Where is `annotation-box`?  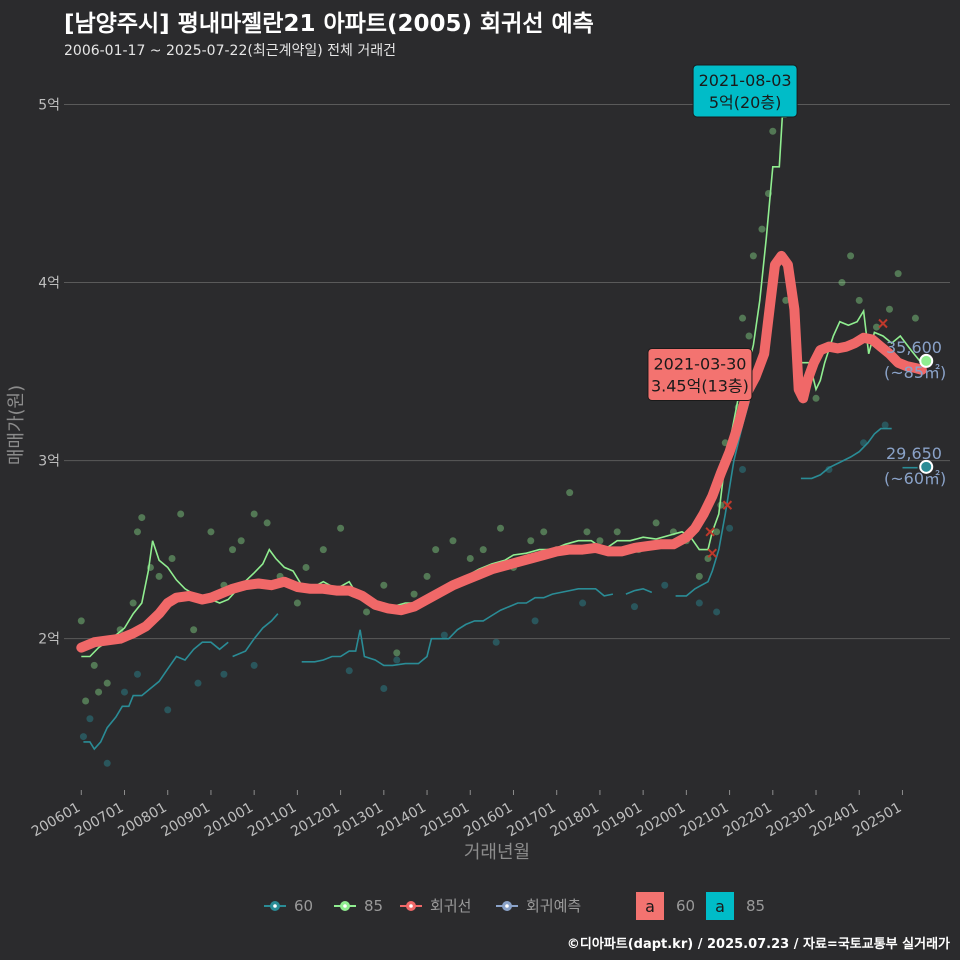 annotation-box is located at coordinates (745, 91).